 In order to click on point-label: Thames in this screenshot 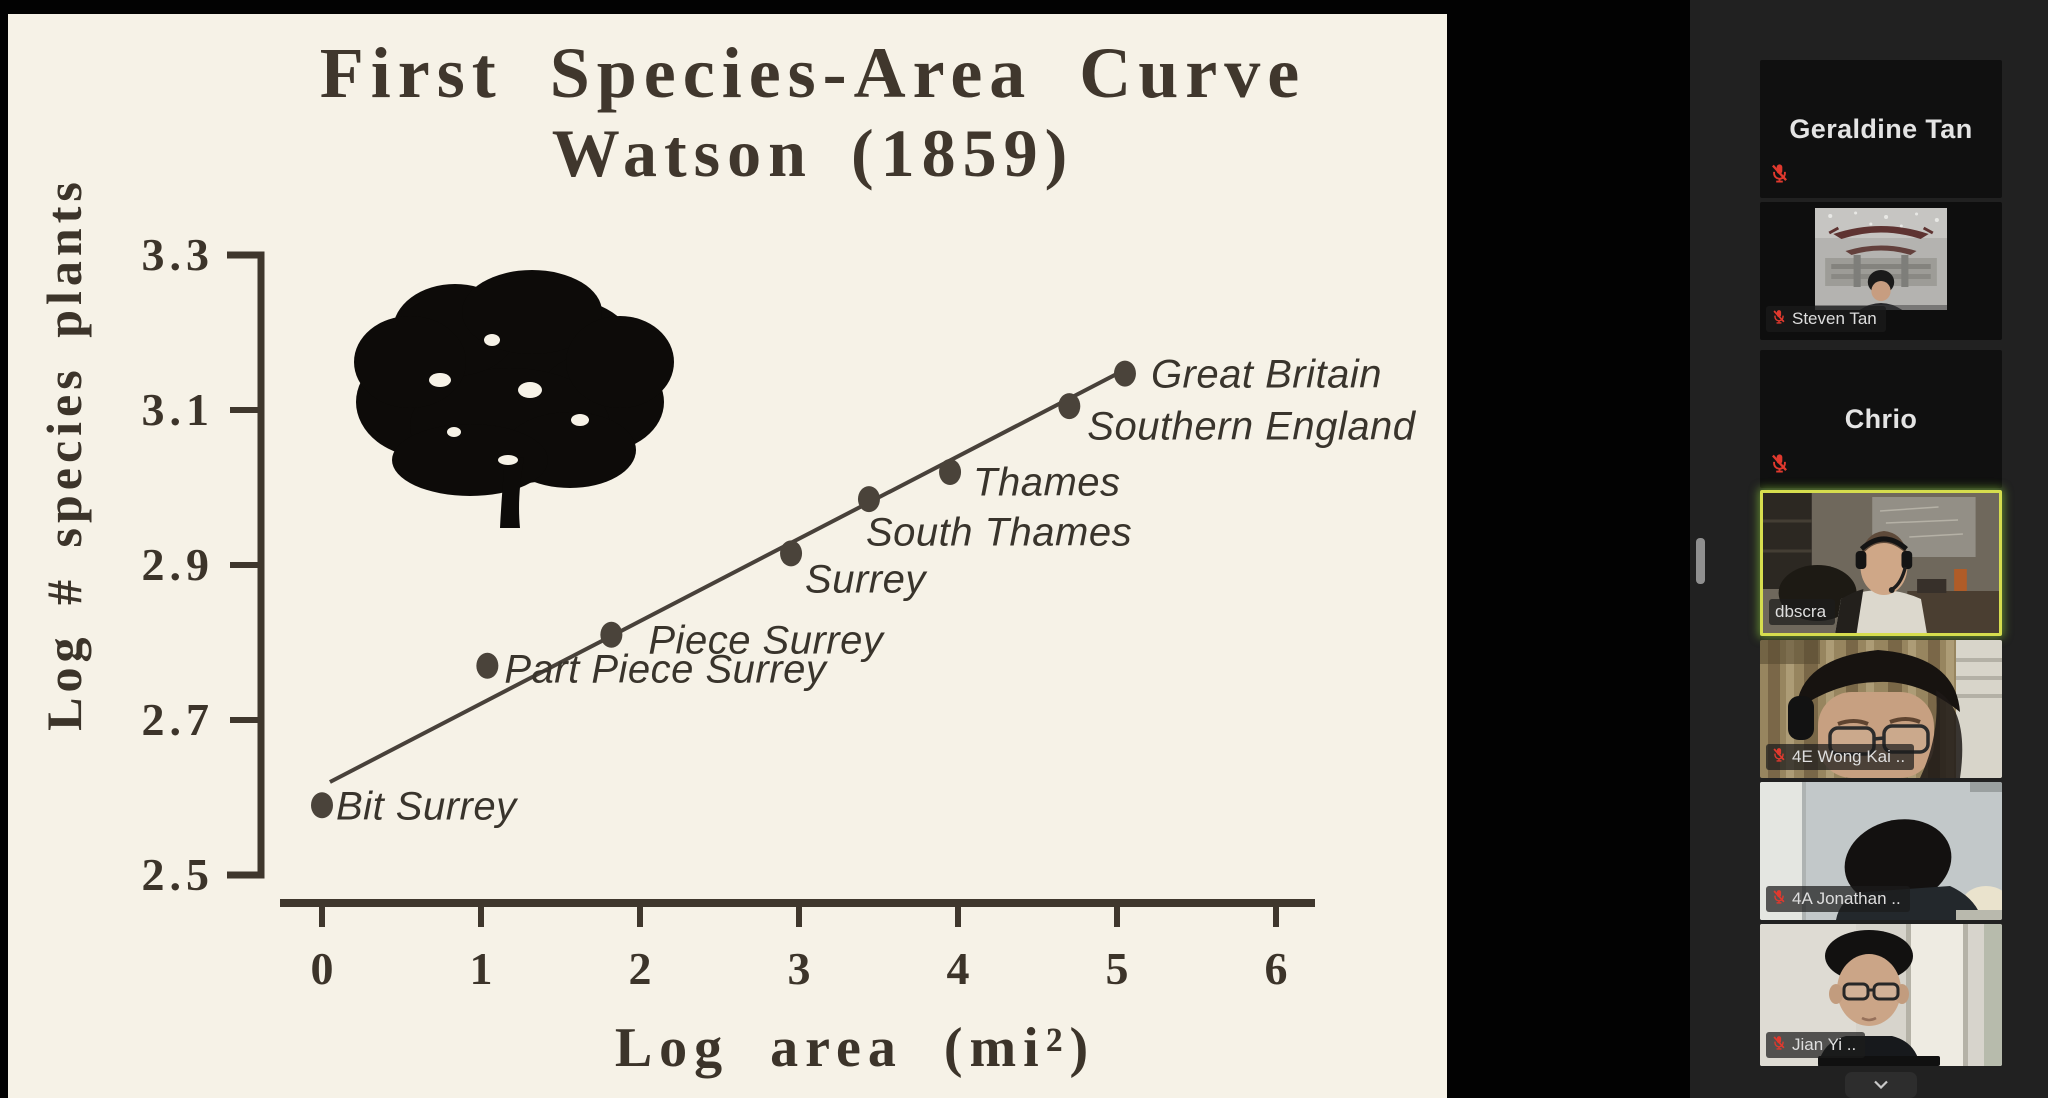, I will do `click(1047, 482)`.